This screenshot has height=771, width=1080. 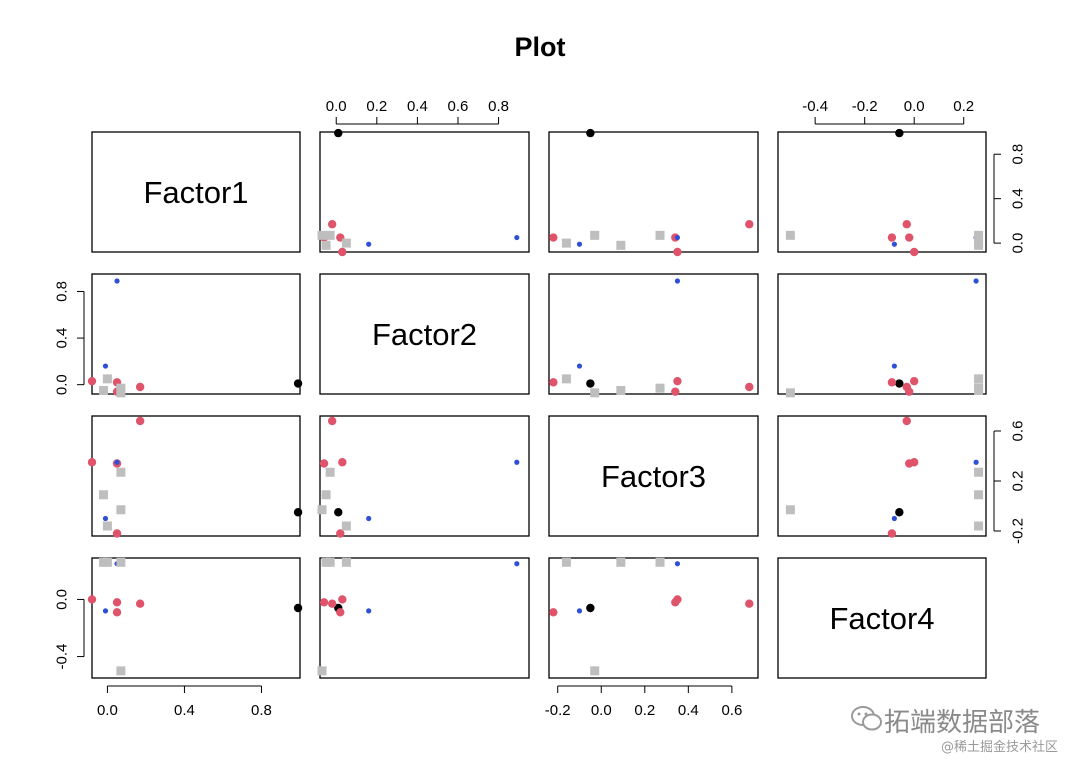 I want to click on wechat-icon, so click(x=866, y=718).